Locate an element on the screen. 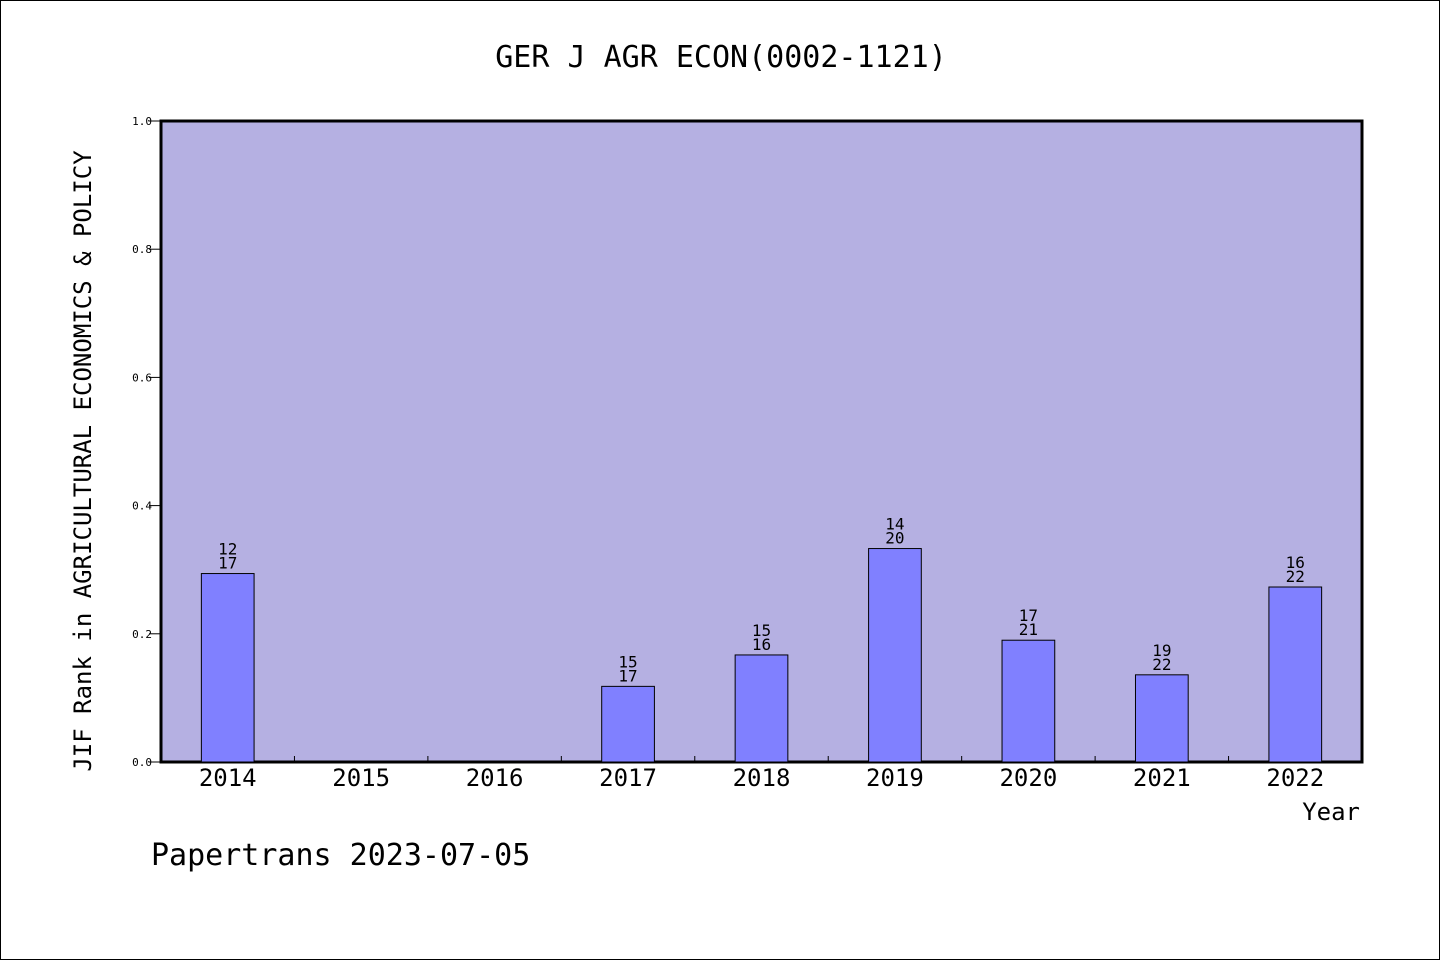  bar-2014 is located at coordinates (227, 668).